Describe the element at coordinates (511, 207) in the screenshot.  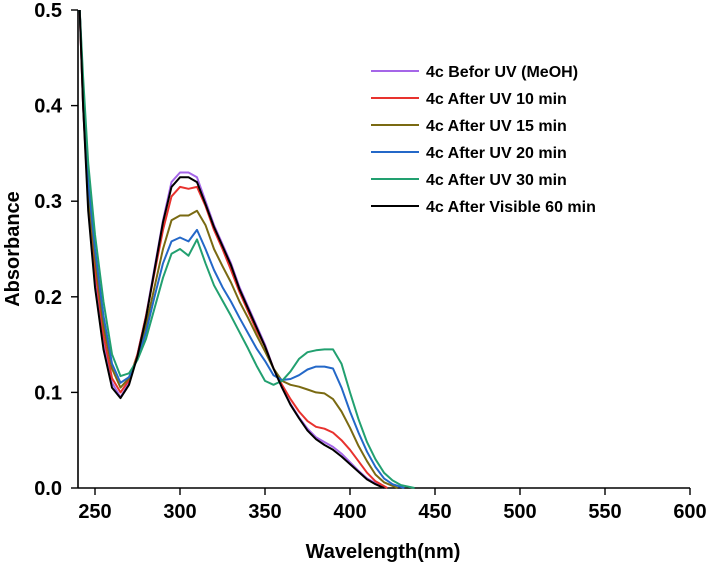
I see `legend-label: 4c After Visible 60 min` at that location.